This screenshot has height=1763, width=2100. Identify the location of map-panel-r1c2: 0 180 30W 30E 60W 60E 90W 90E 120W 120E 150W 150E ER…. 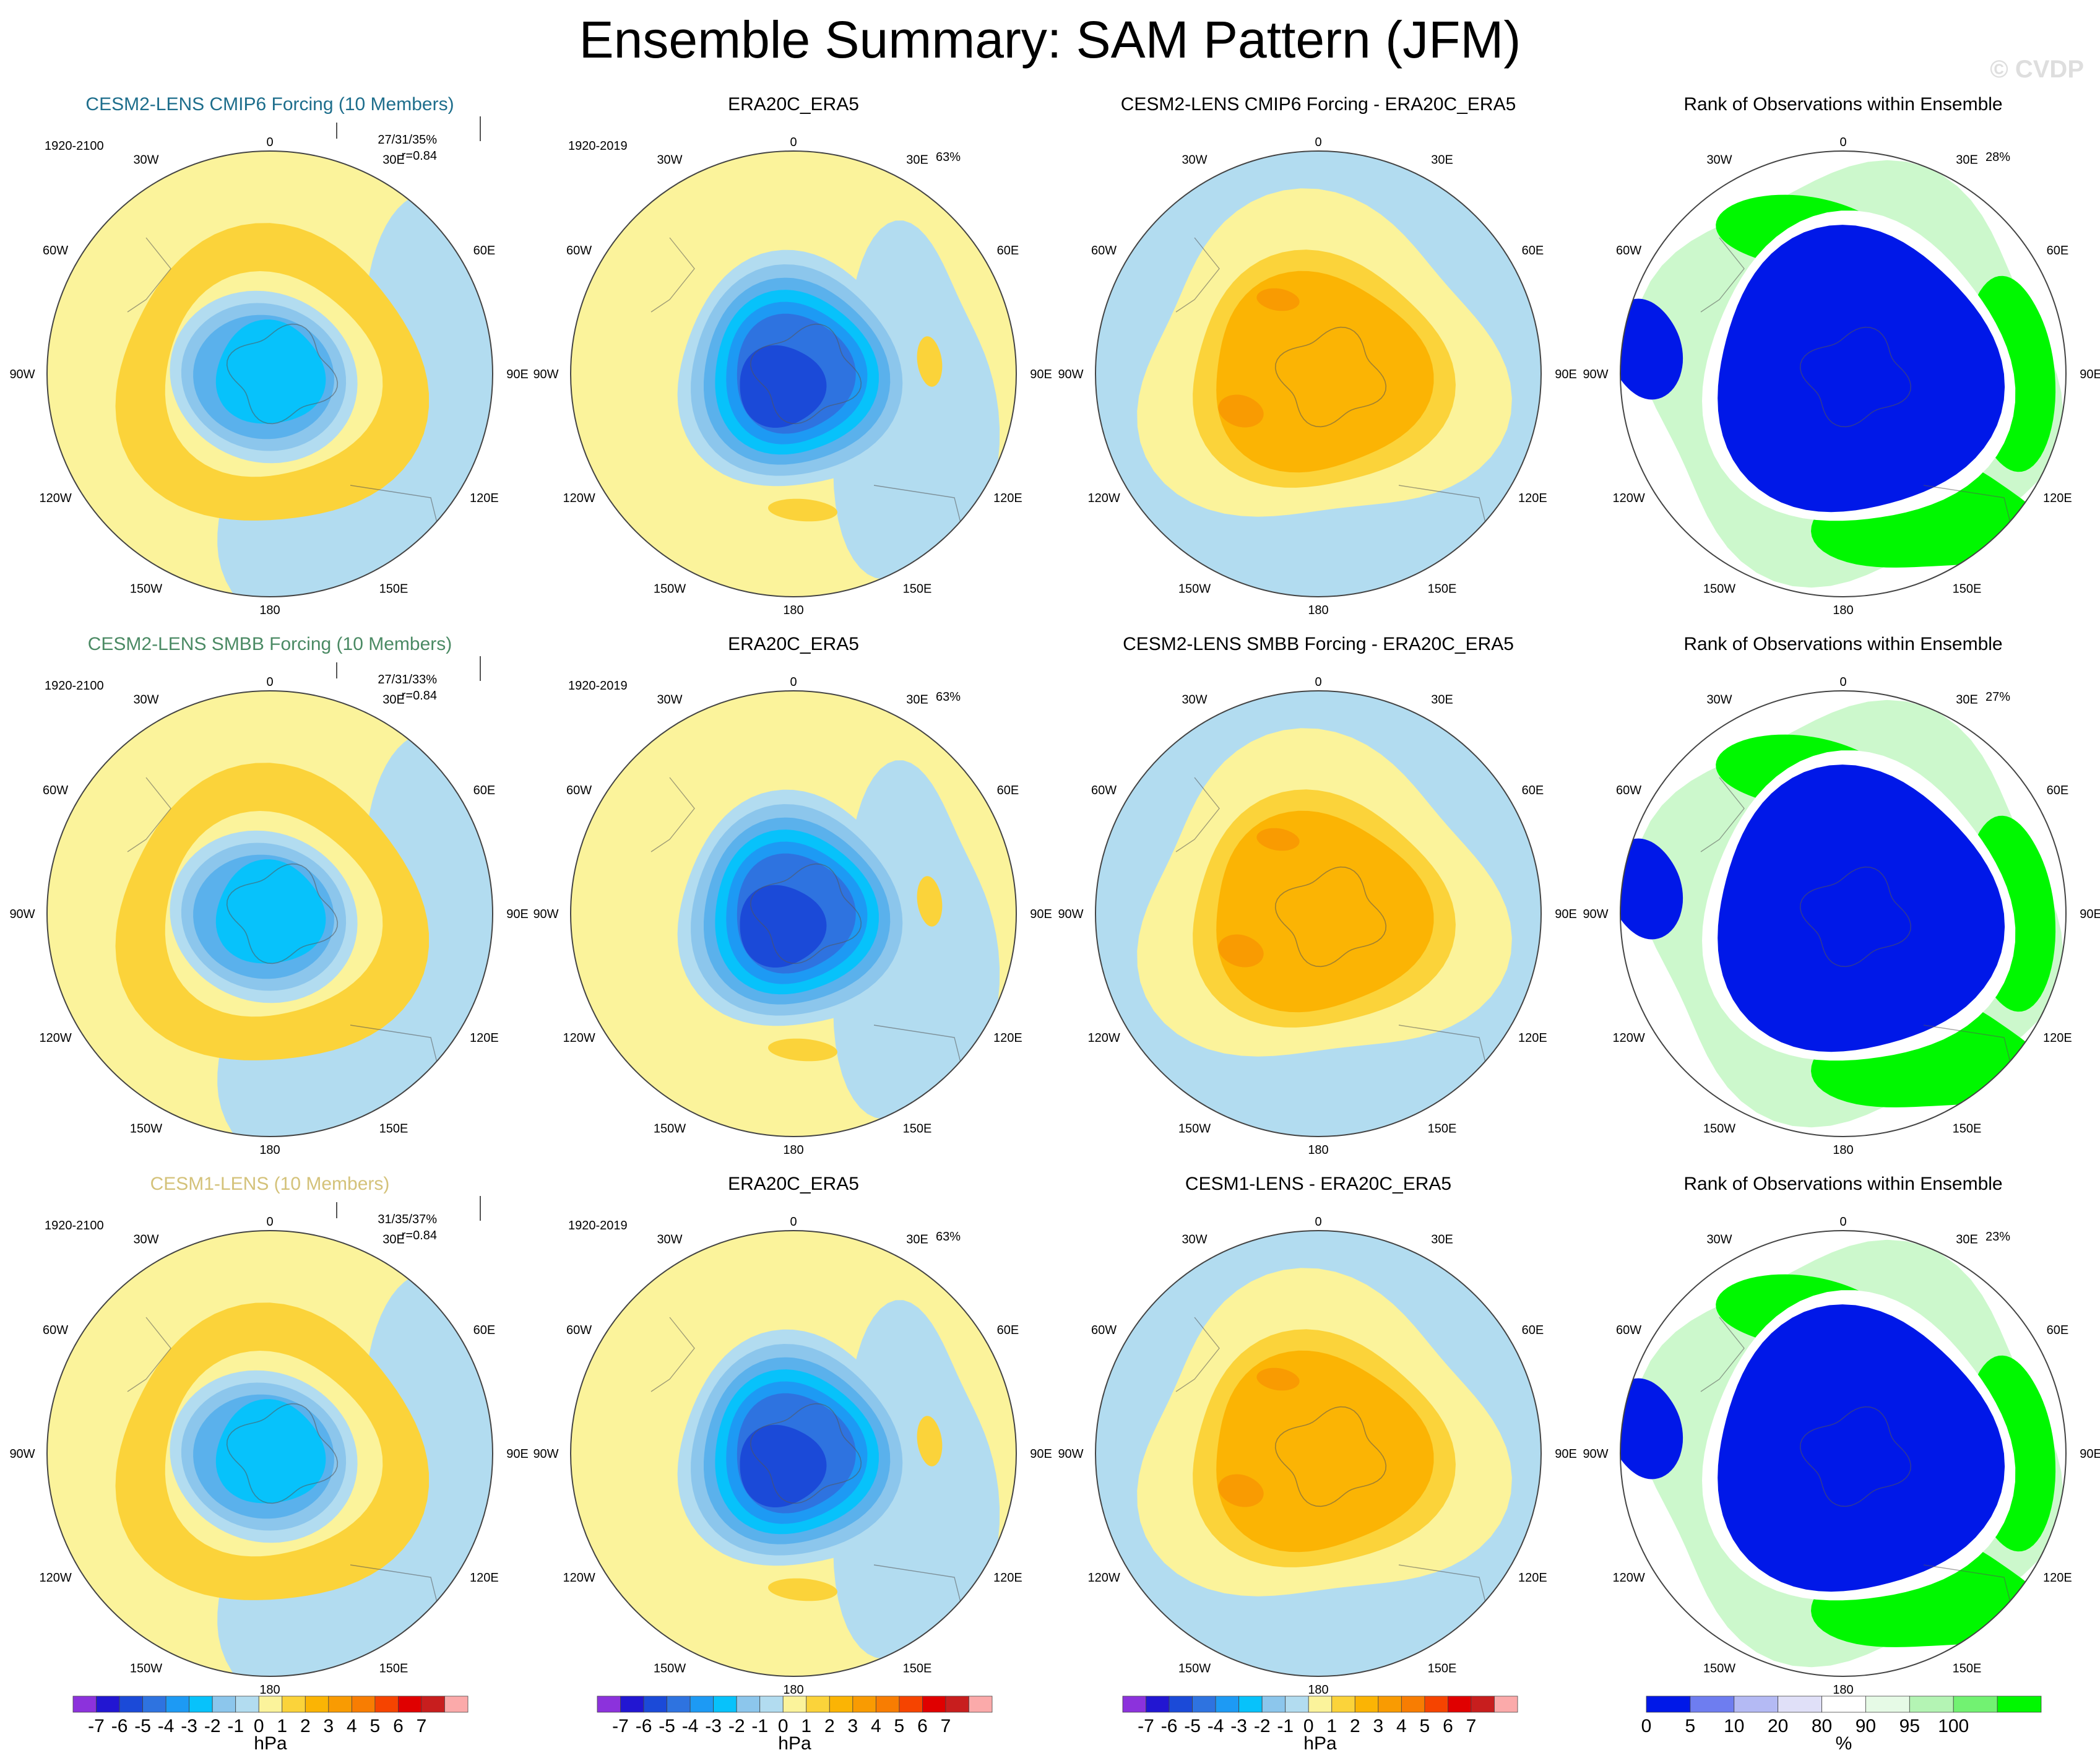
(792, 355).